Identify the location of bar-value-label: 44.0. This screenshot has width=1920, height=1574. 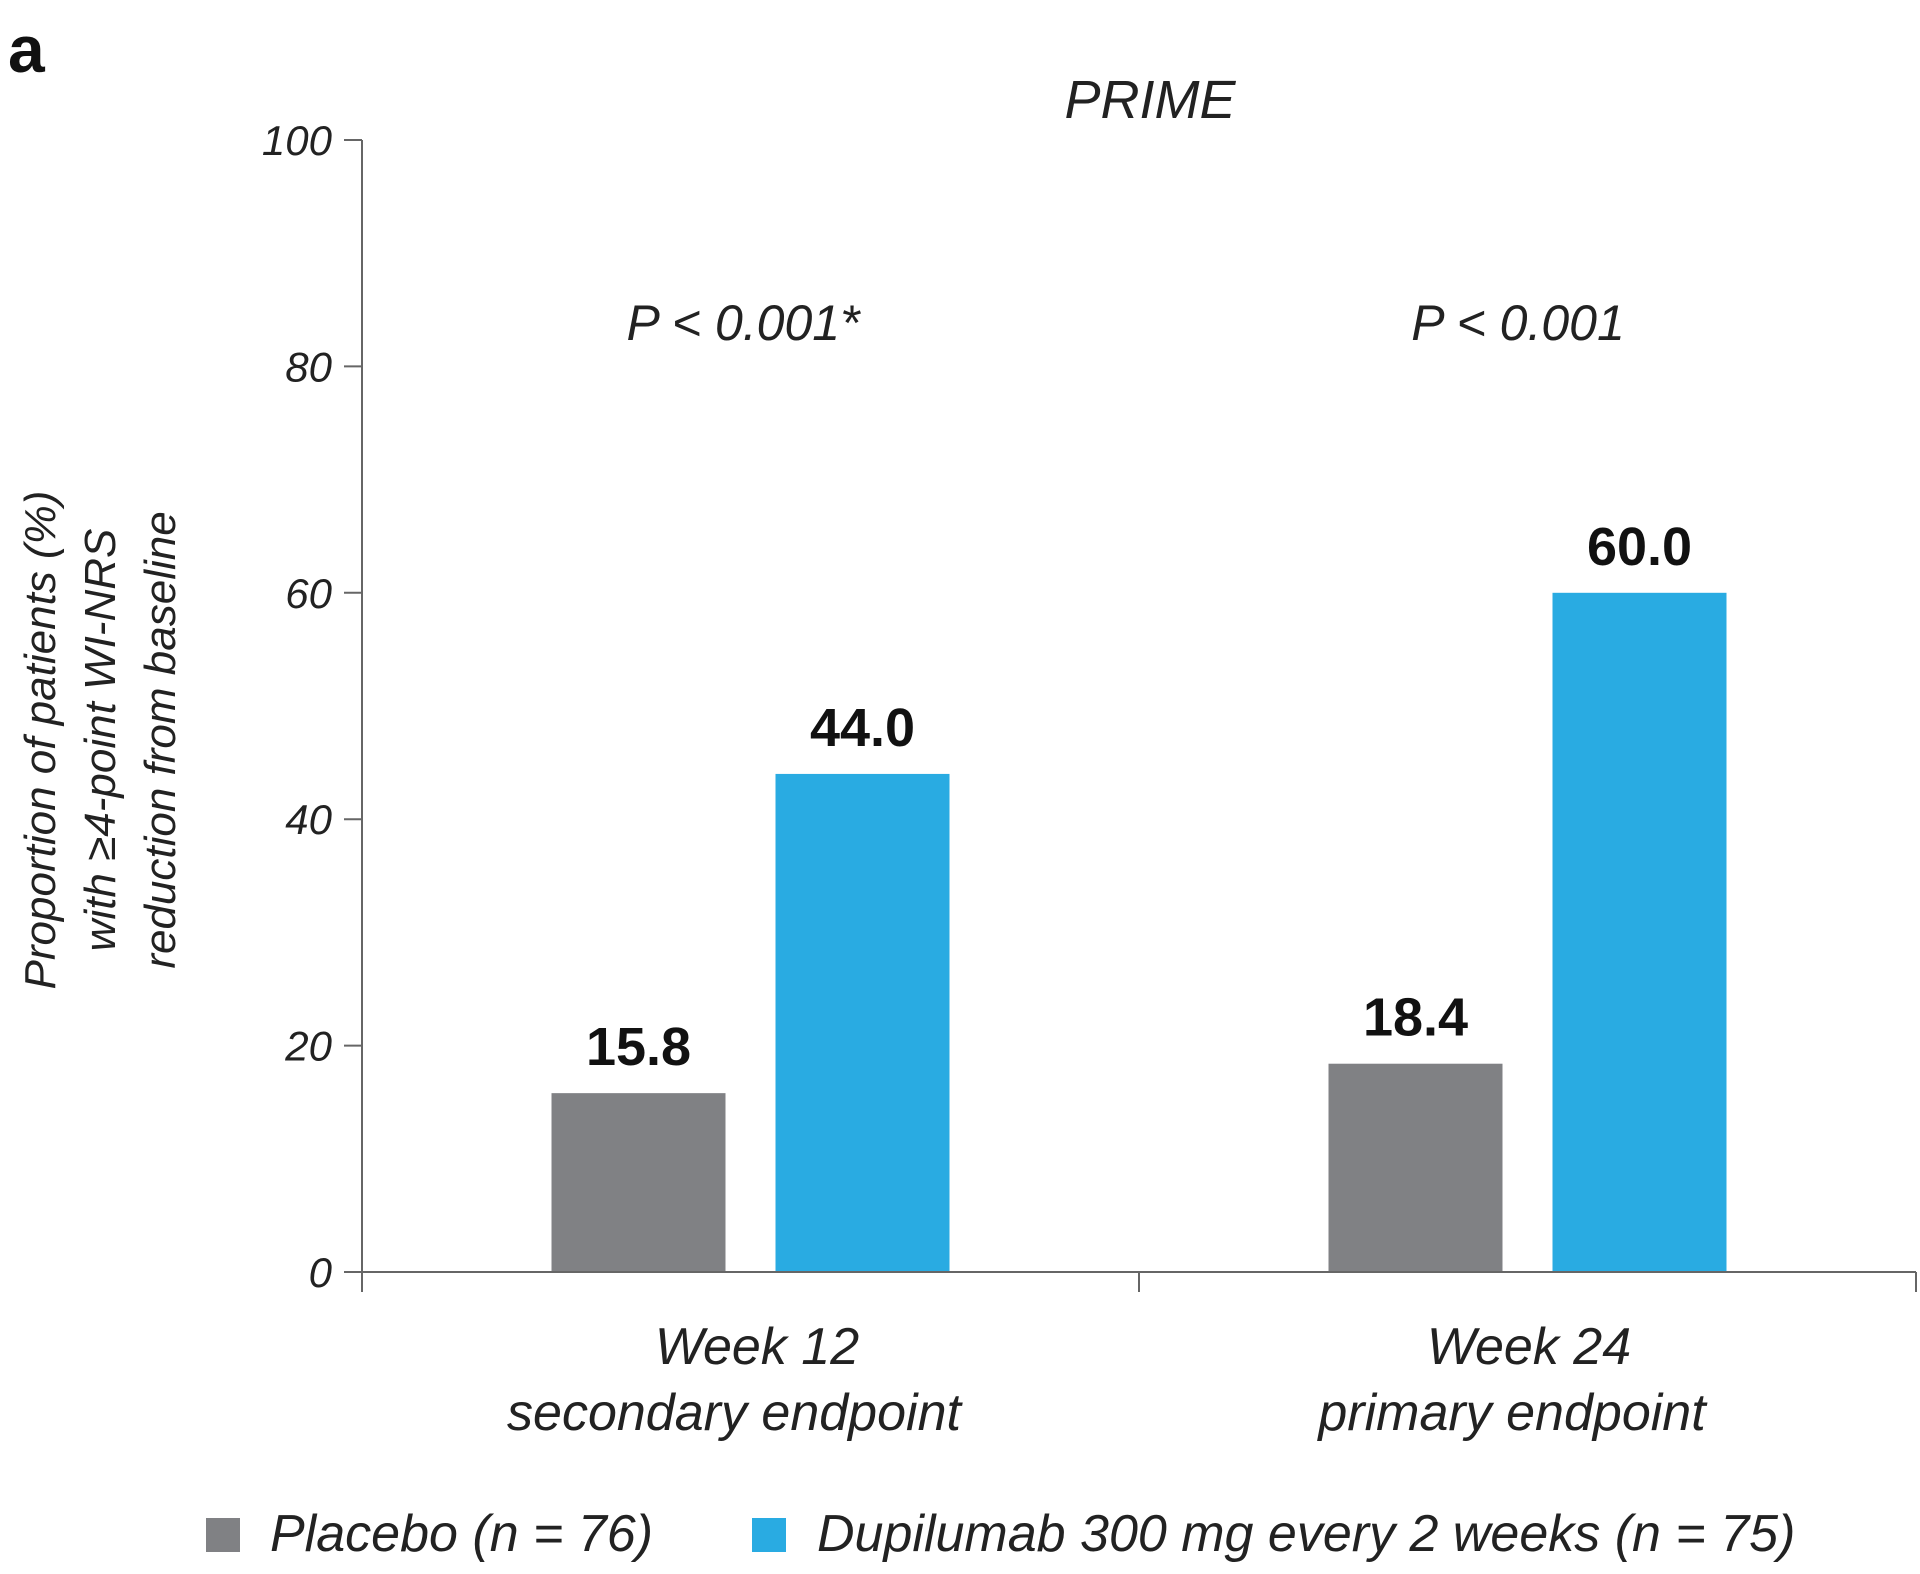
(862, 728).